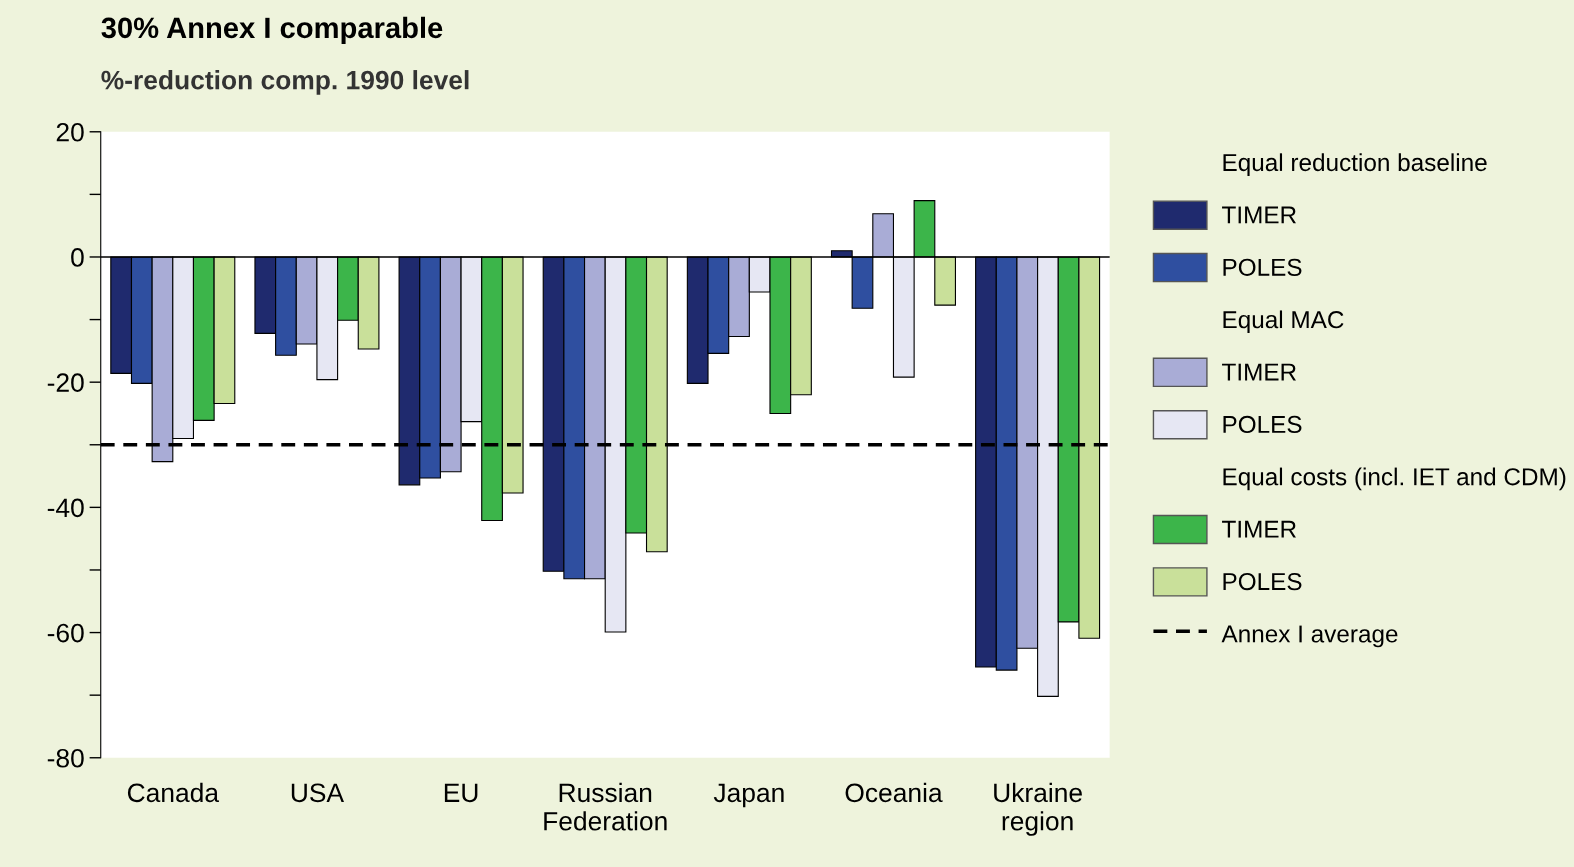  I want to click on text: Equal reduction baseline, so click(1355, 164).